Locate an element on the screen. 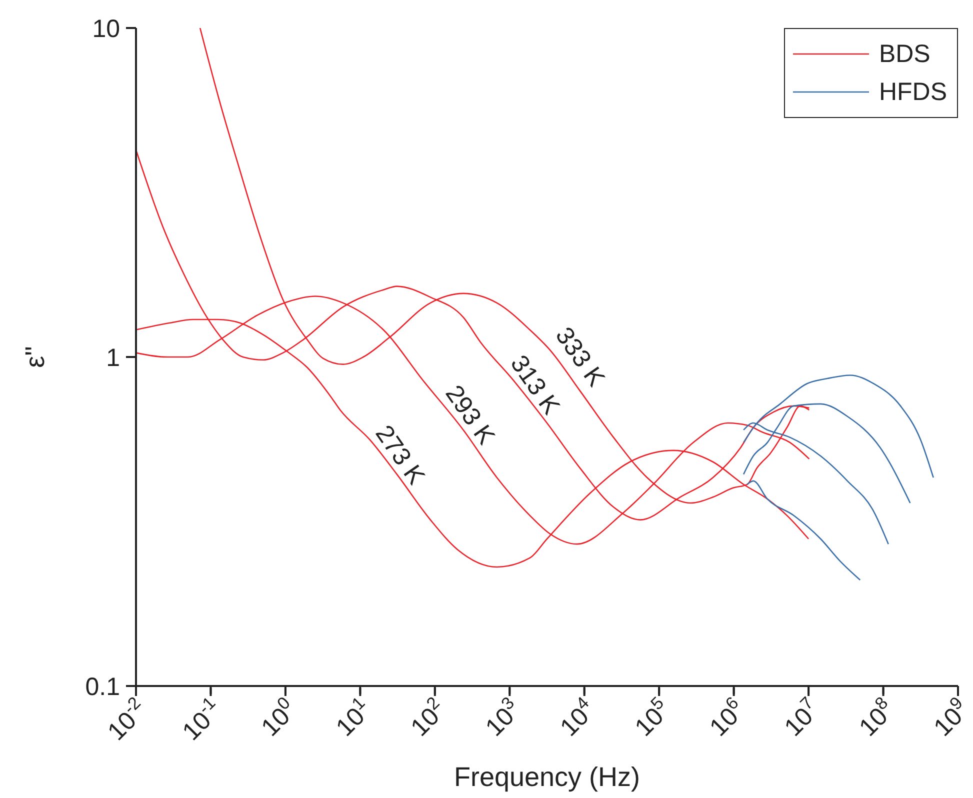 This screenshot has width=973, height=798. legend-label: BDS is located at coordinates (904, 54).